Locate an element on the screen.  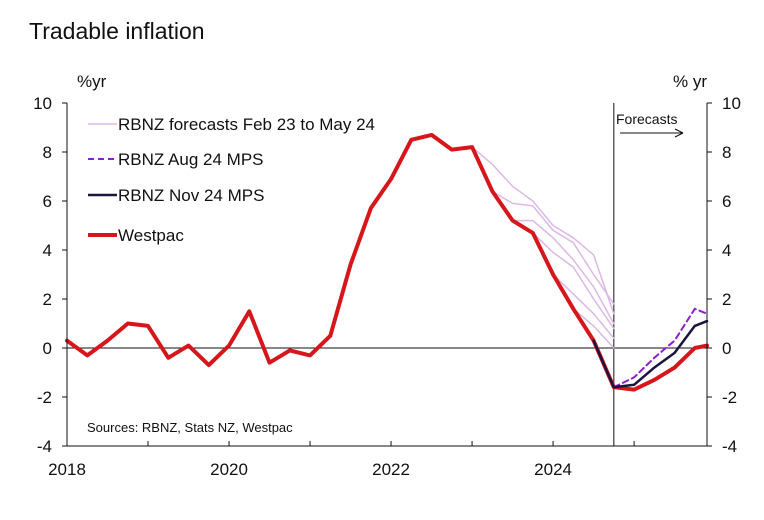
y-tick-label-right: 10 is located at coordinates (731, 103).